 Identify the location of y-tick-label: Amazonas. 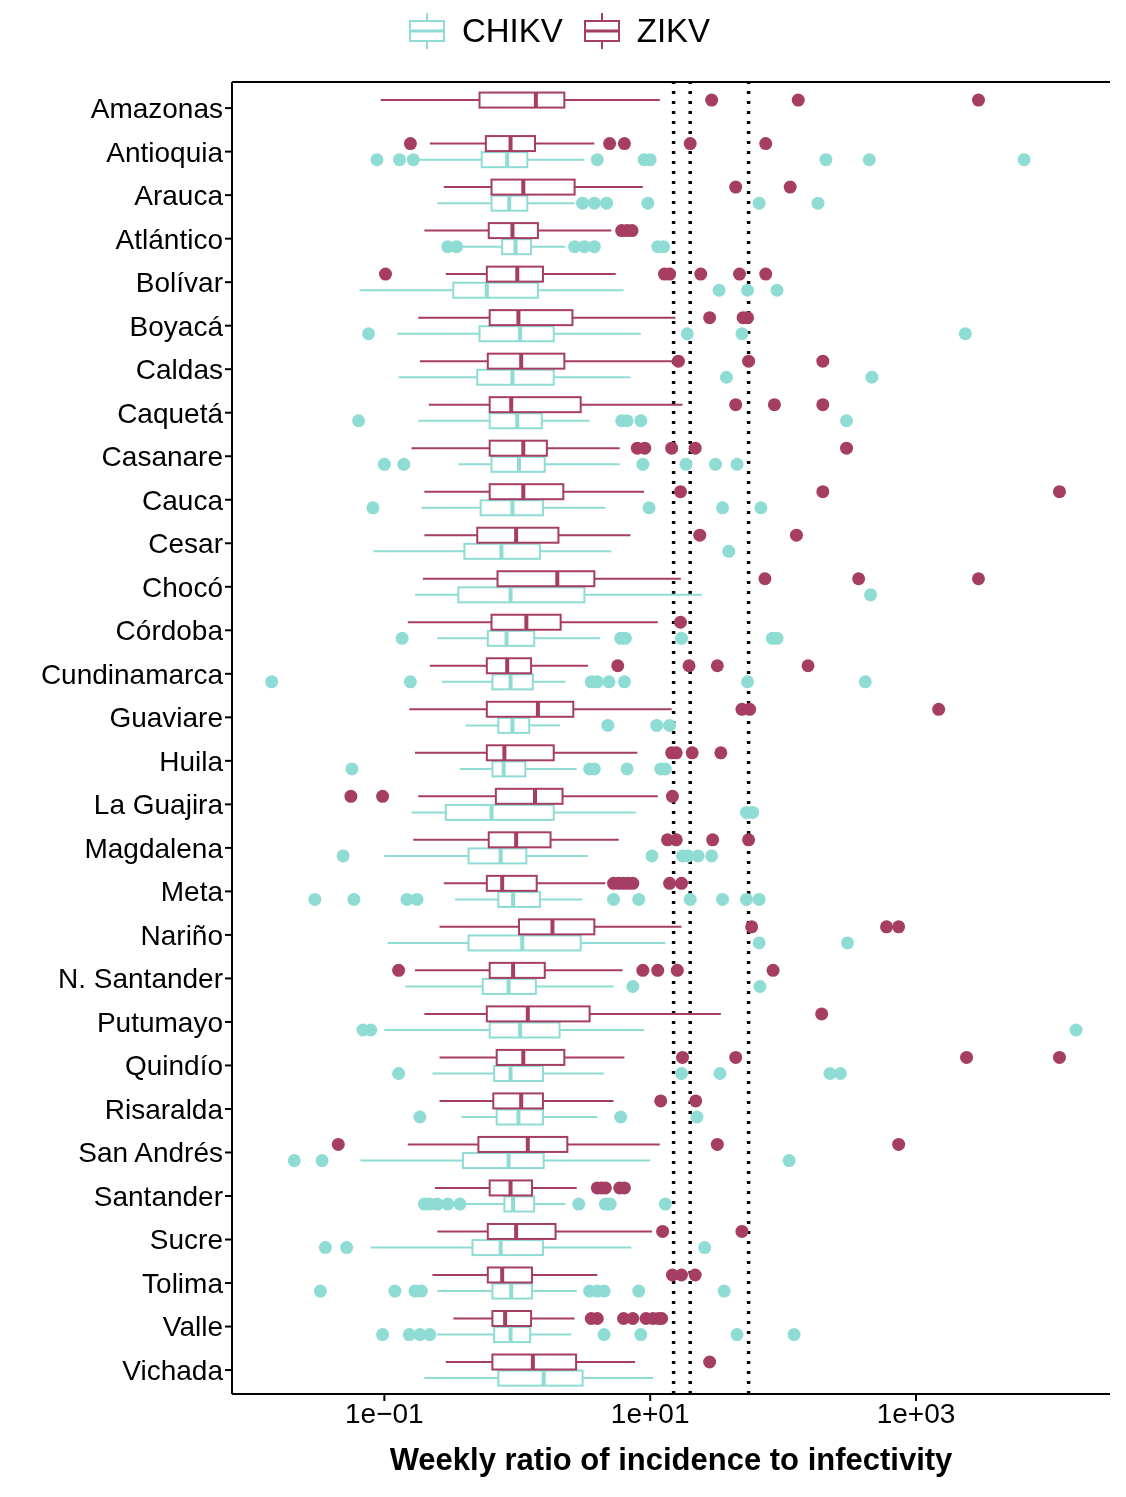
(156, 109).